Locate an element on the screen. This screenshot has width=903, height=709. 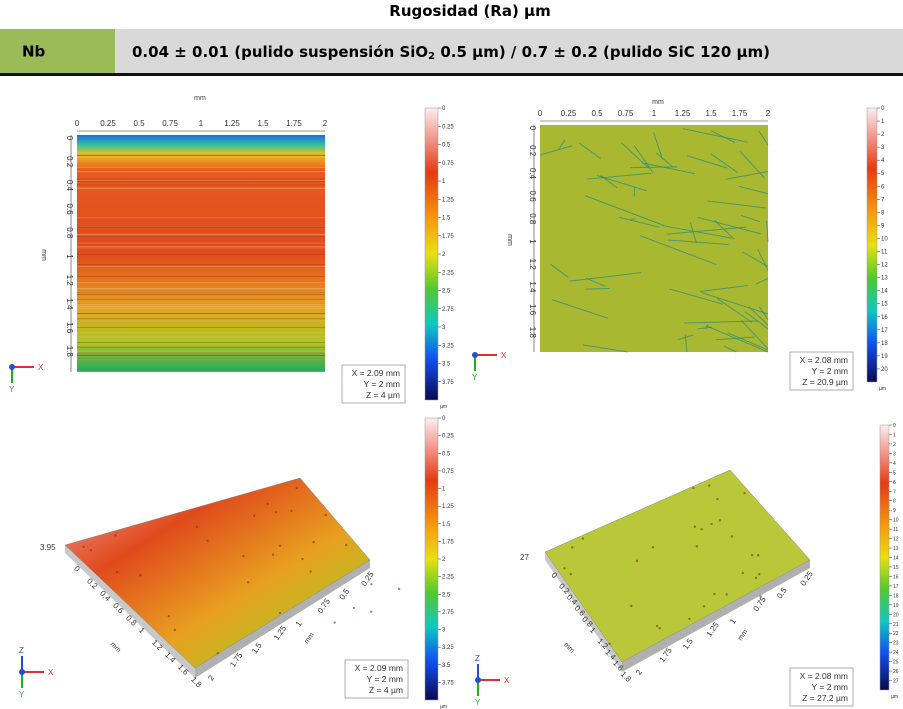
colorbar-tick-label: 2.75 is located at coordinates (448, 613).